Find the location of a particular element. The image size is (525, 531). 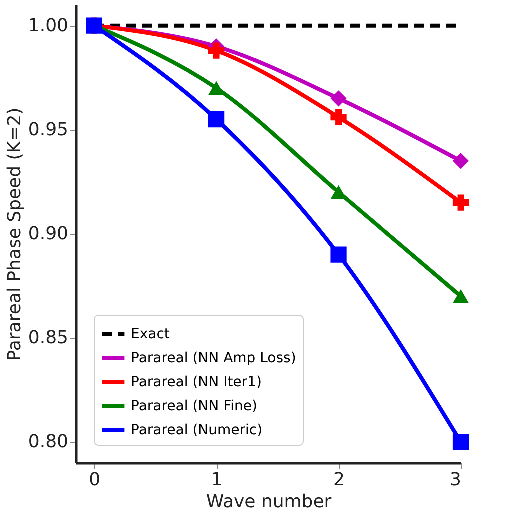

x-tick-label: 1 is located at coordinates (217, 480).